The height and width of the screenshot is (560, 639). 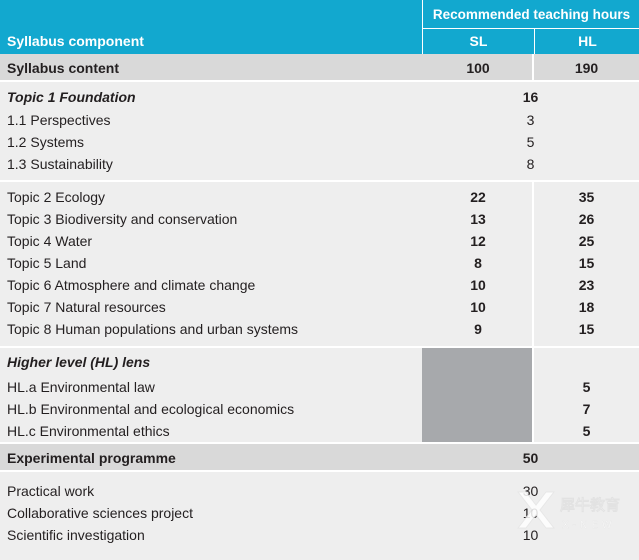 I want to click on table-row: 1.1 Perspectives 3, so click(x=271, y=120).